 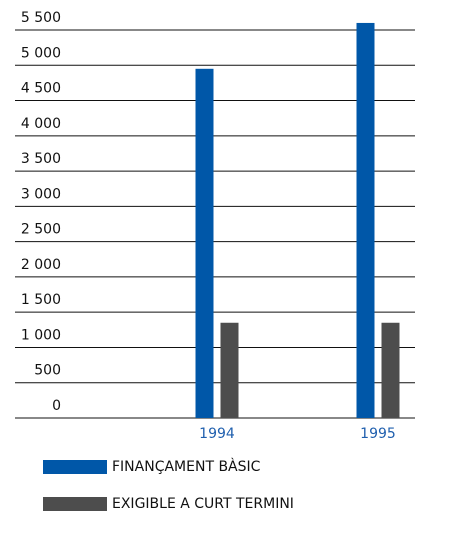 What do you see at coordinates (41, 265) in the screenshot?
I see `y-tick-label: 2 000` at bounding box center [41, 265].